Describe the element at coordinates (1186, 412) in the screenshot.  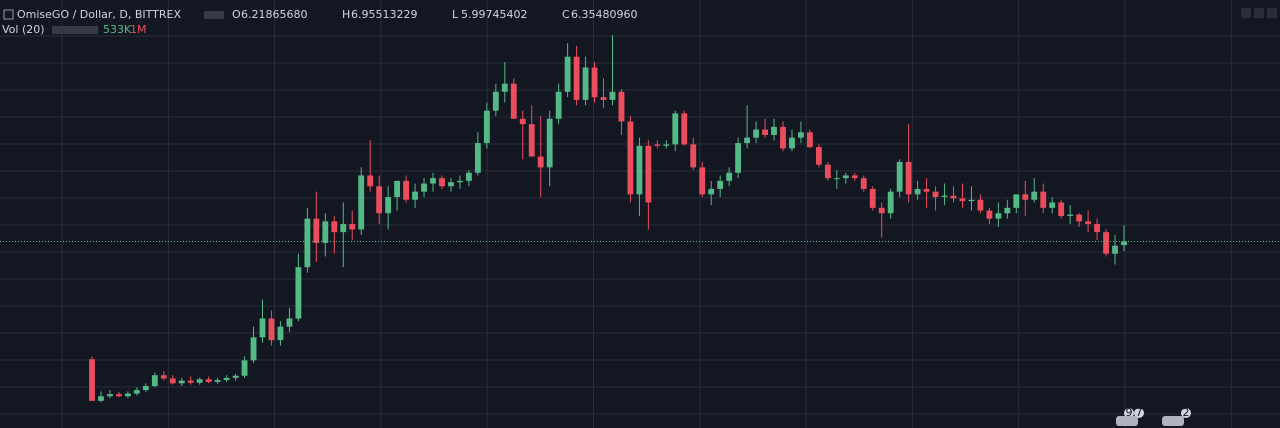
I see `marker-count: 2` at that location.